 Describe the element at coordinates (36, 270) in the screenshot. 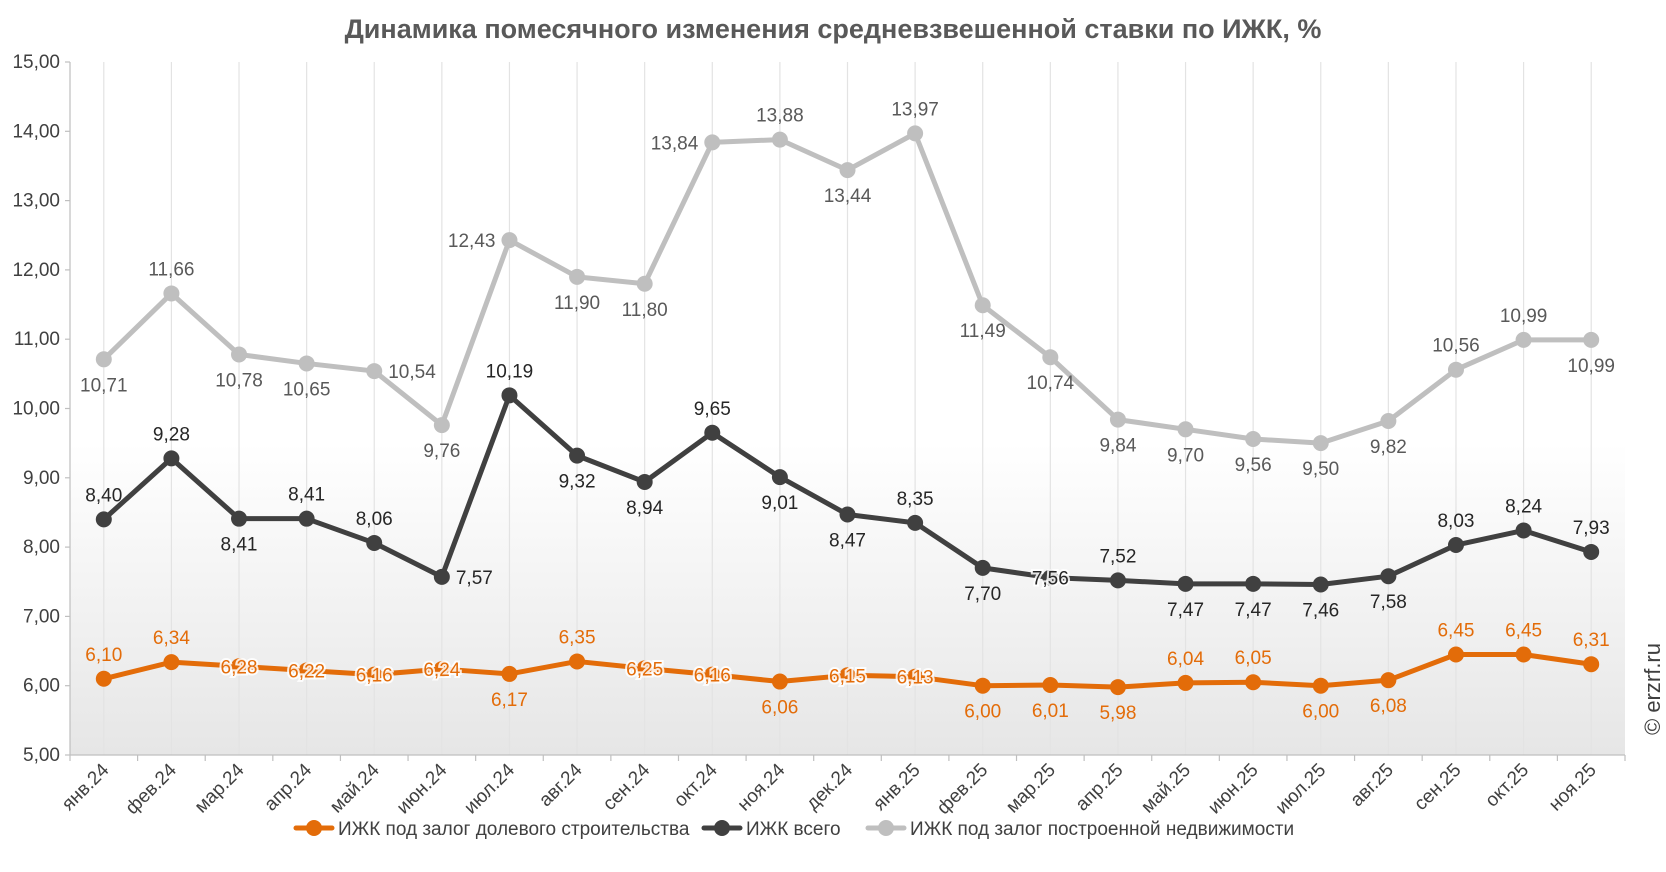

I see `y-tick-label: 12,00` at that location.